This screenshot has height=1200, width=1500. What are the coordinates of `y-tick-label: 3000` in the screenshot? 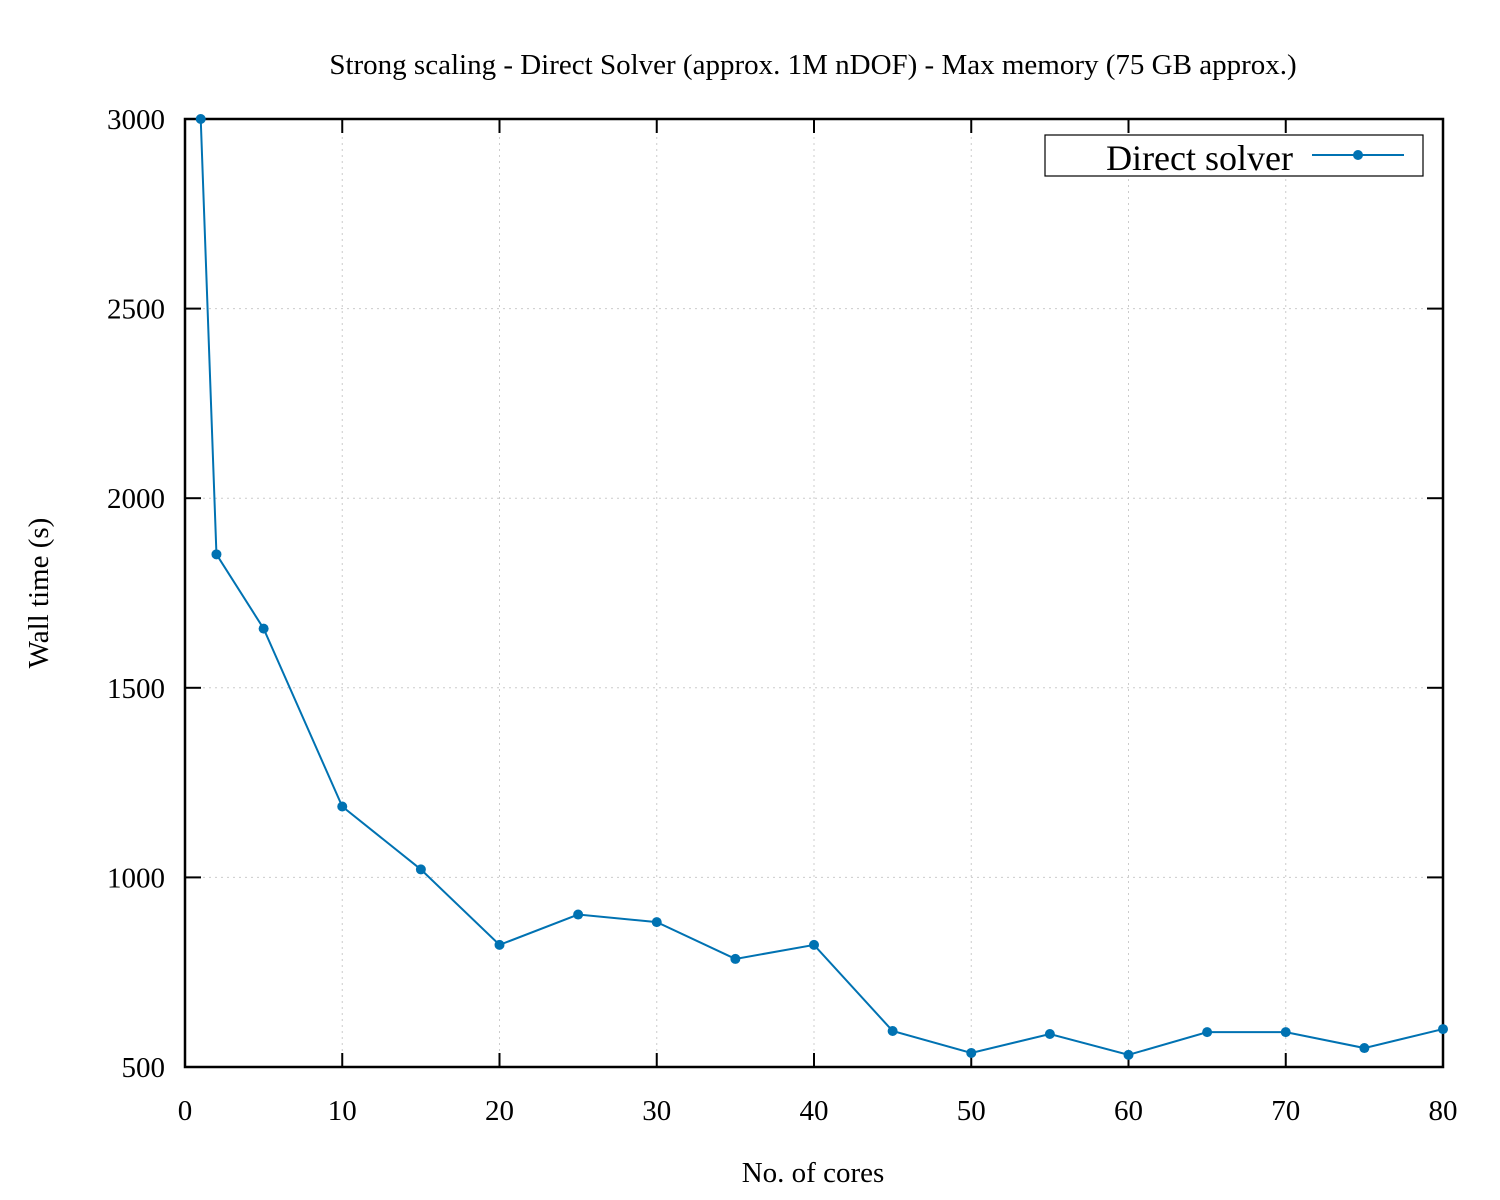 It's located at (136, 120).